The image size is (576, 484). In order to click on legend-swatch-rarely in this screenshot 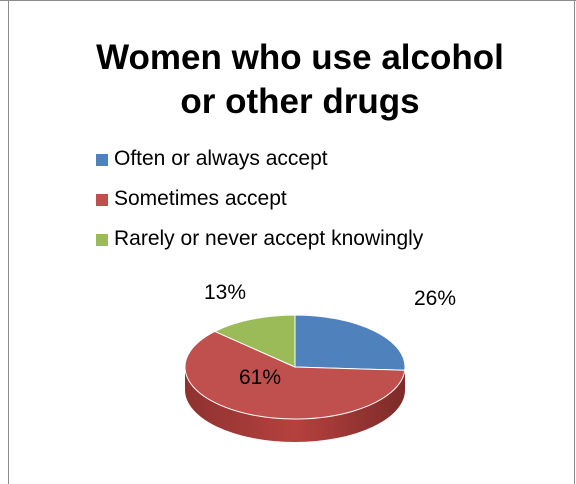, I will do `click(102, 240)`.